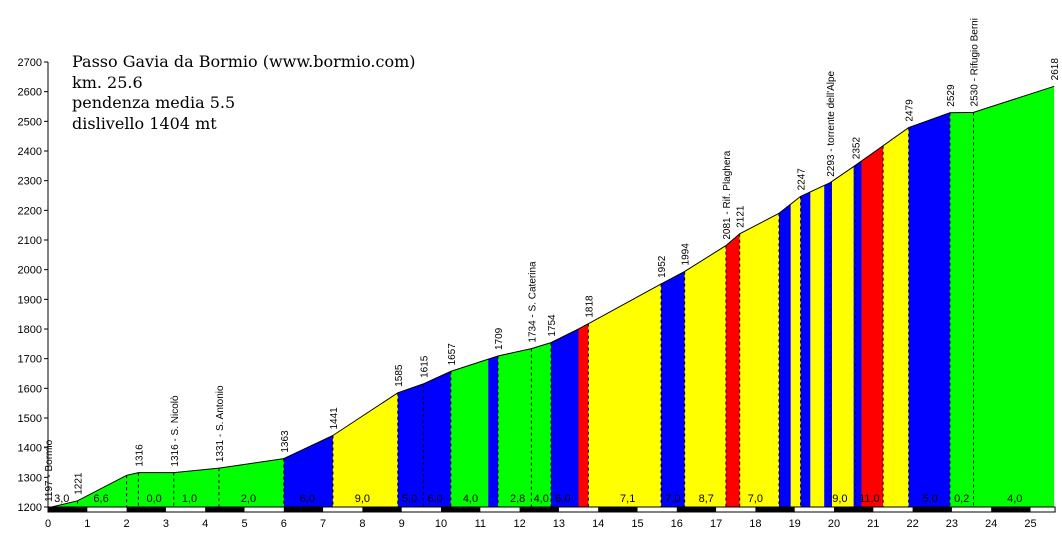 This screenshot has height=538, width=1062. What do you see at coordinates (452, 354) in the screenshot?
I see `point-label: 1657` at bounding box center [452, 354].